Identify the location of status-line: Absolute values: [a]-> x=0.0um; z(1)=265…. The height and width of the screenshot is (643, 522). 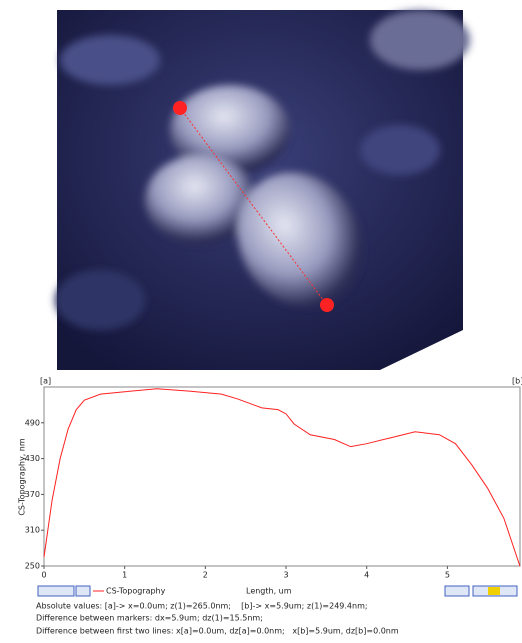
(202, 606).